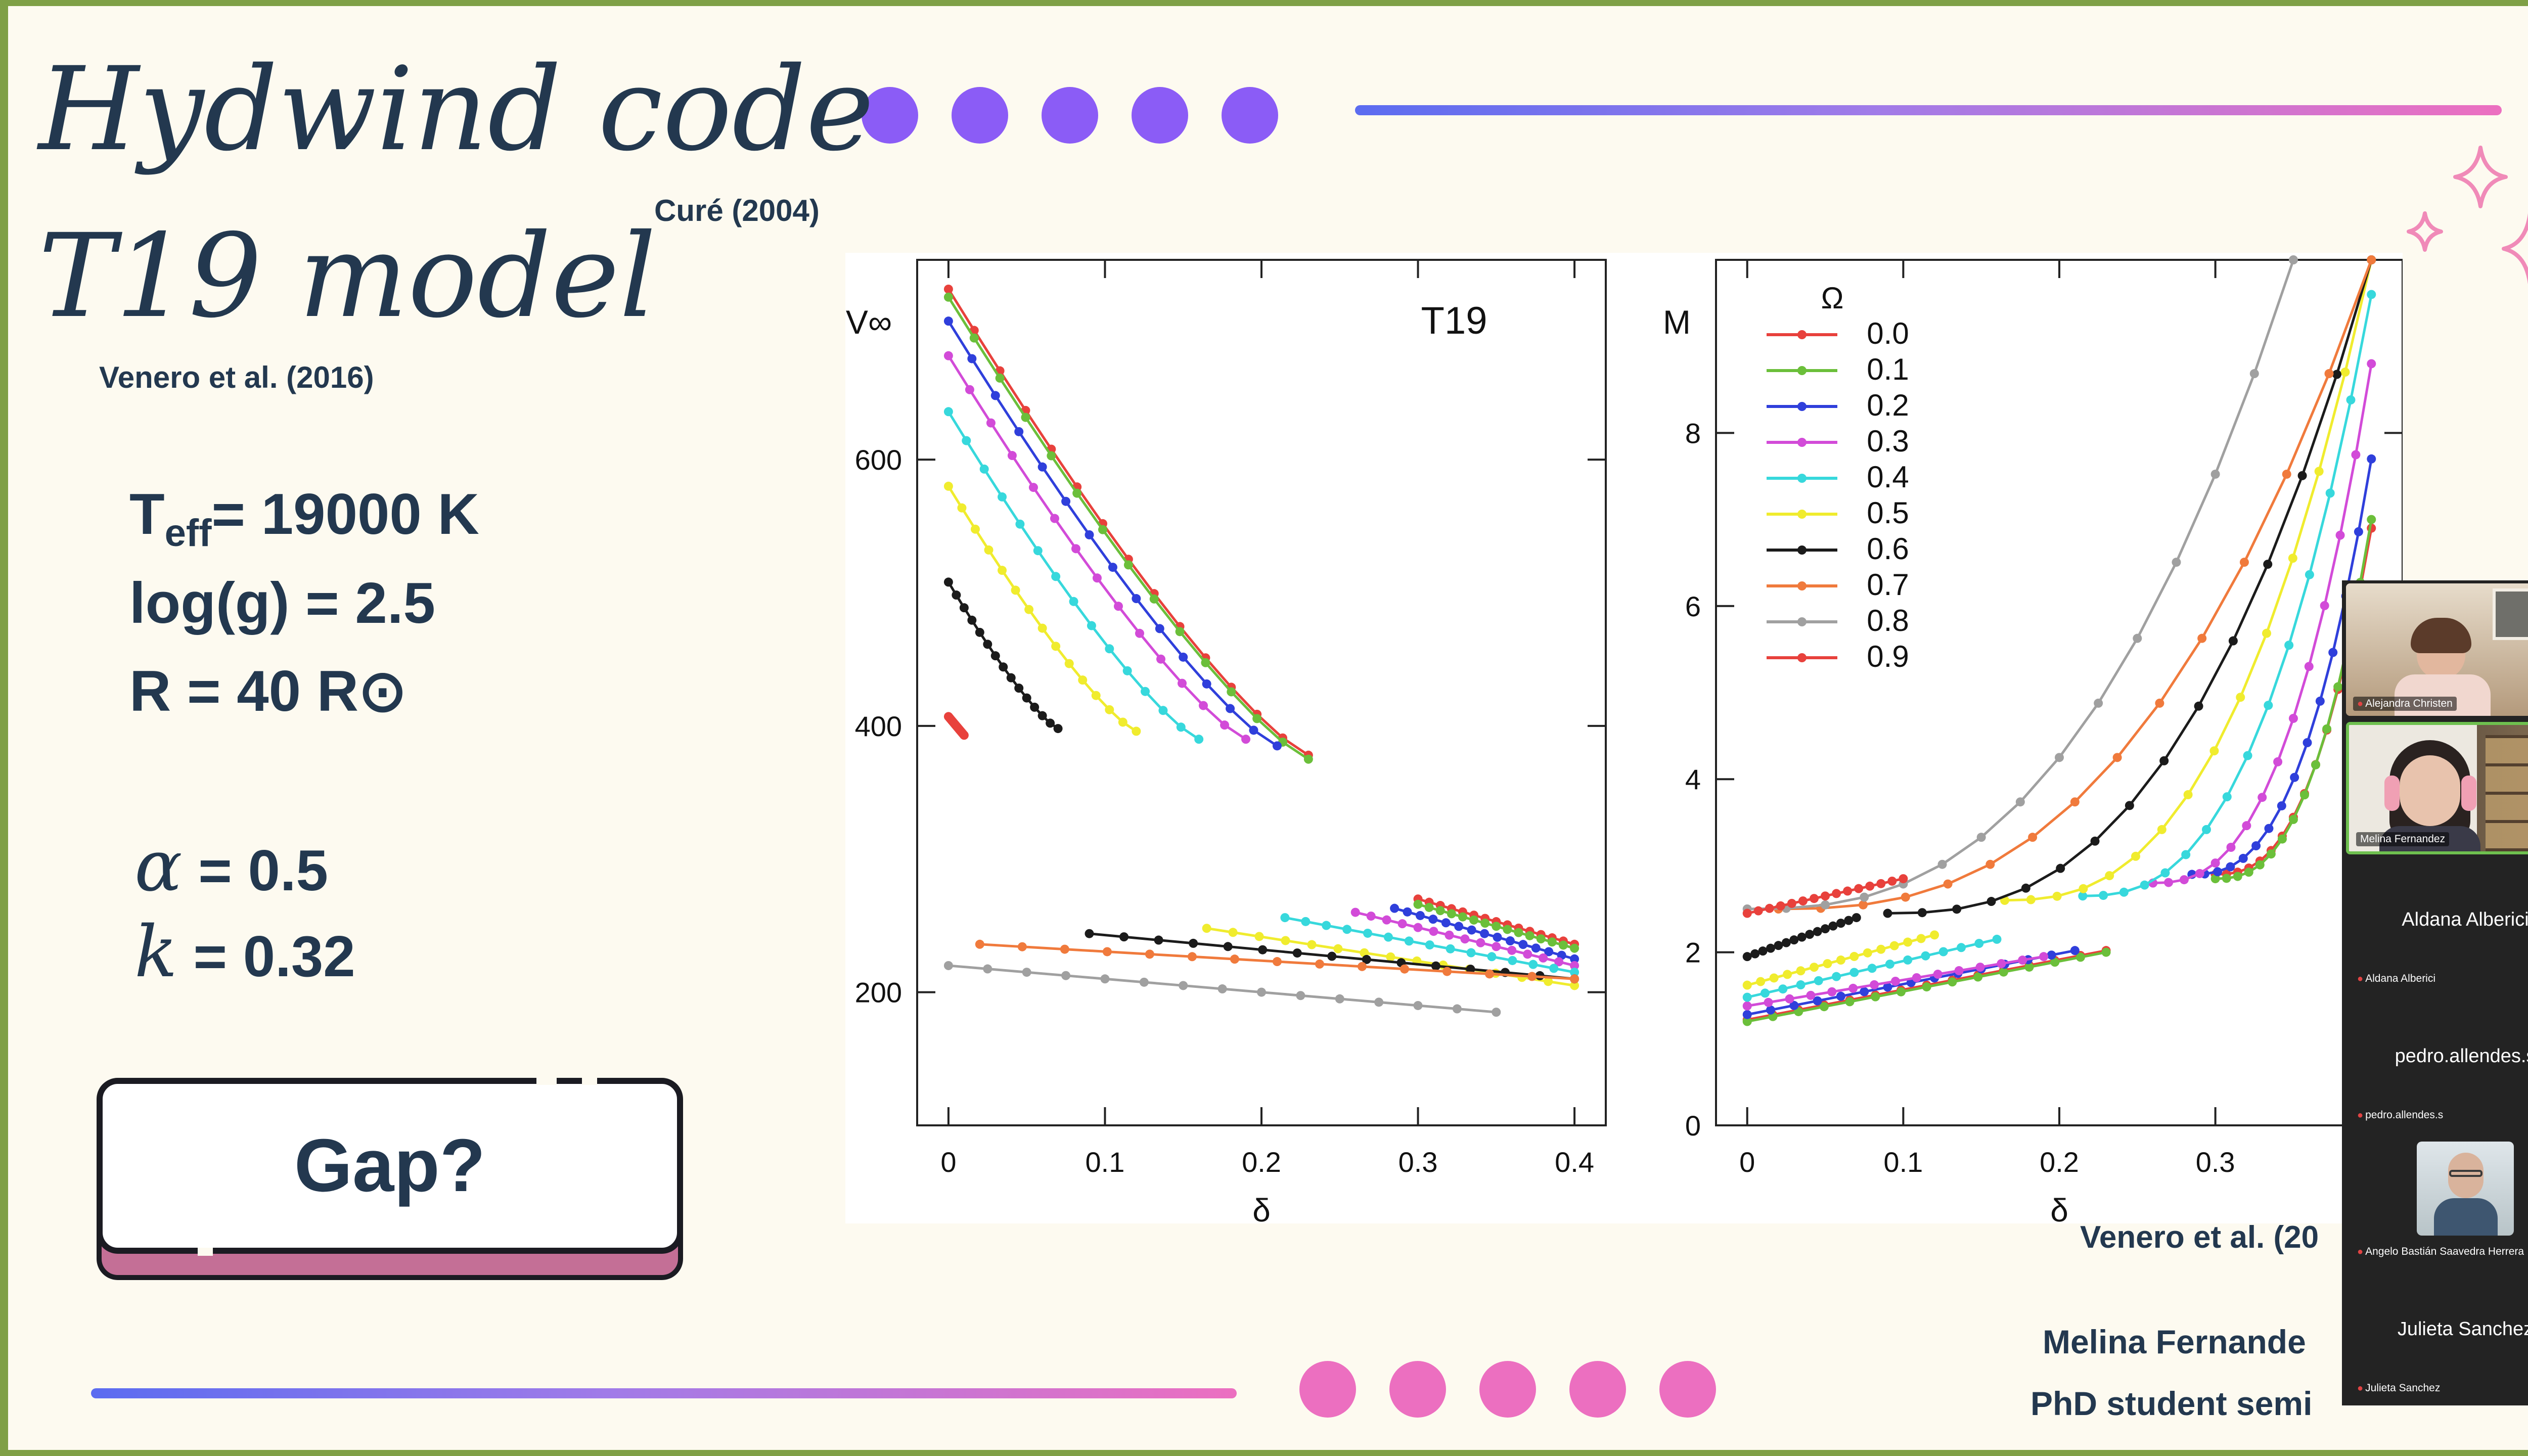 This screenshot has height=1456, width=2528. What do you see at coordinates (2437, 649) in the screenshot?
I see `participant-tile: ● Alejandra Christen` at bounding box center [2437, 649].